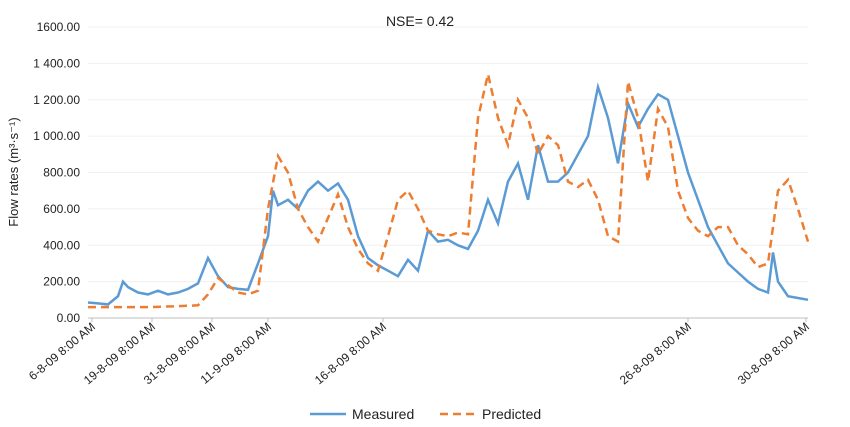 This screenshot has height=427, width=850. Describe the element at coordinates (61, 245) in the screenshot. I see `y-tick-label: 400.00` at that location.